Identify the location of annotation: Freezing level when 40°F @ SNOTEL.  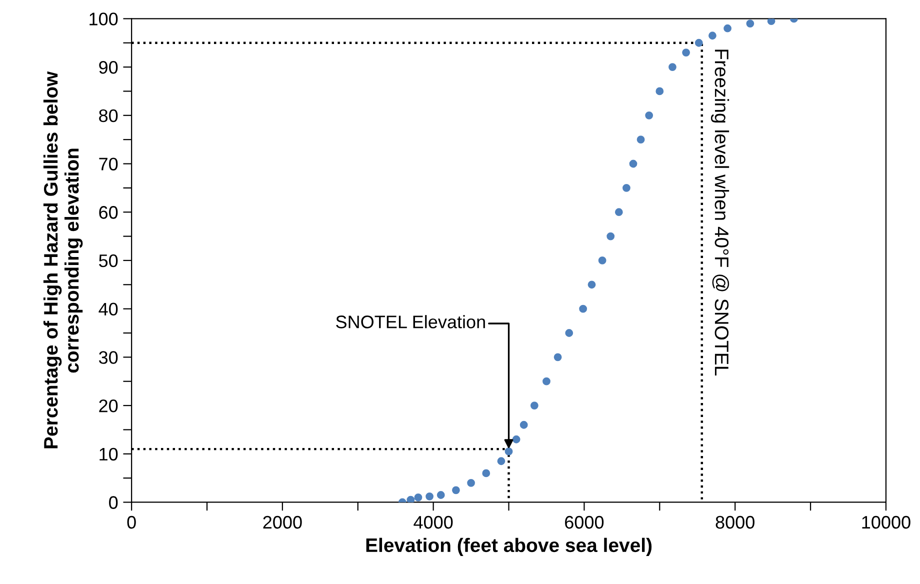
(720, 213).